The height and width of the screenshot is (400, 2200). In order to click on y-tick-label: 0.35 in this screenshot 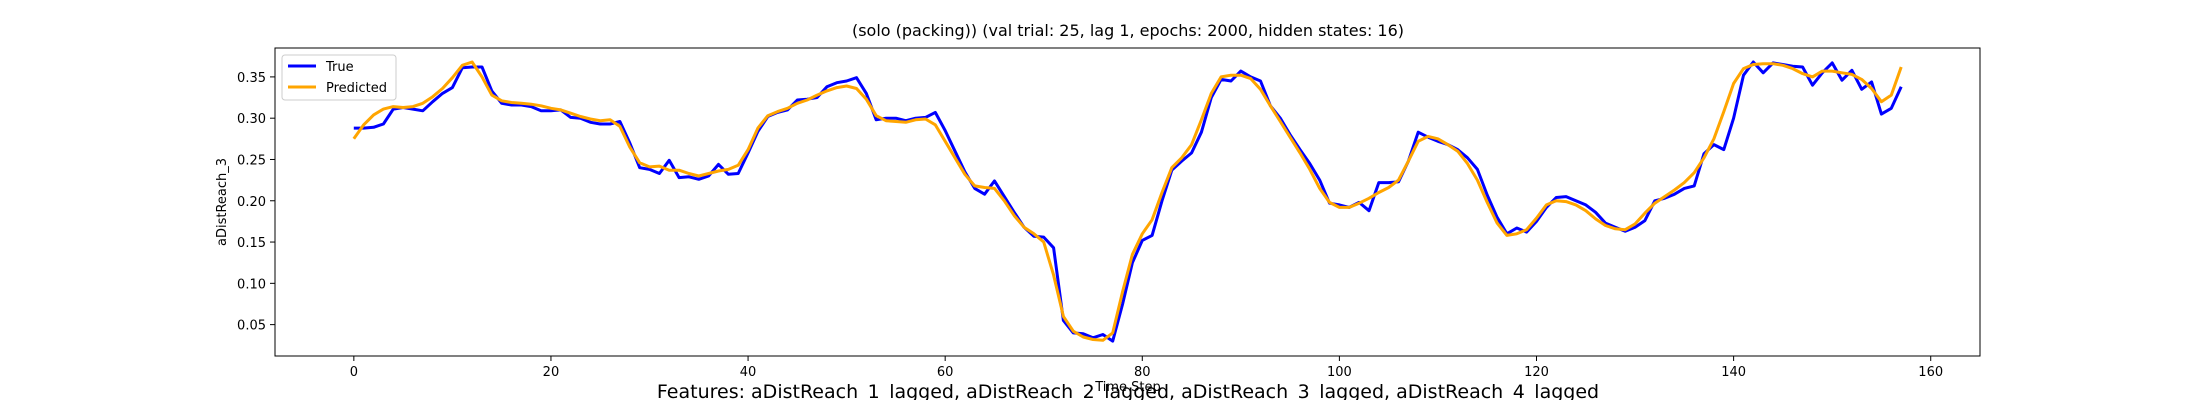, I will do `click(251, 78)`.